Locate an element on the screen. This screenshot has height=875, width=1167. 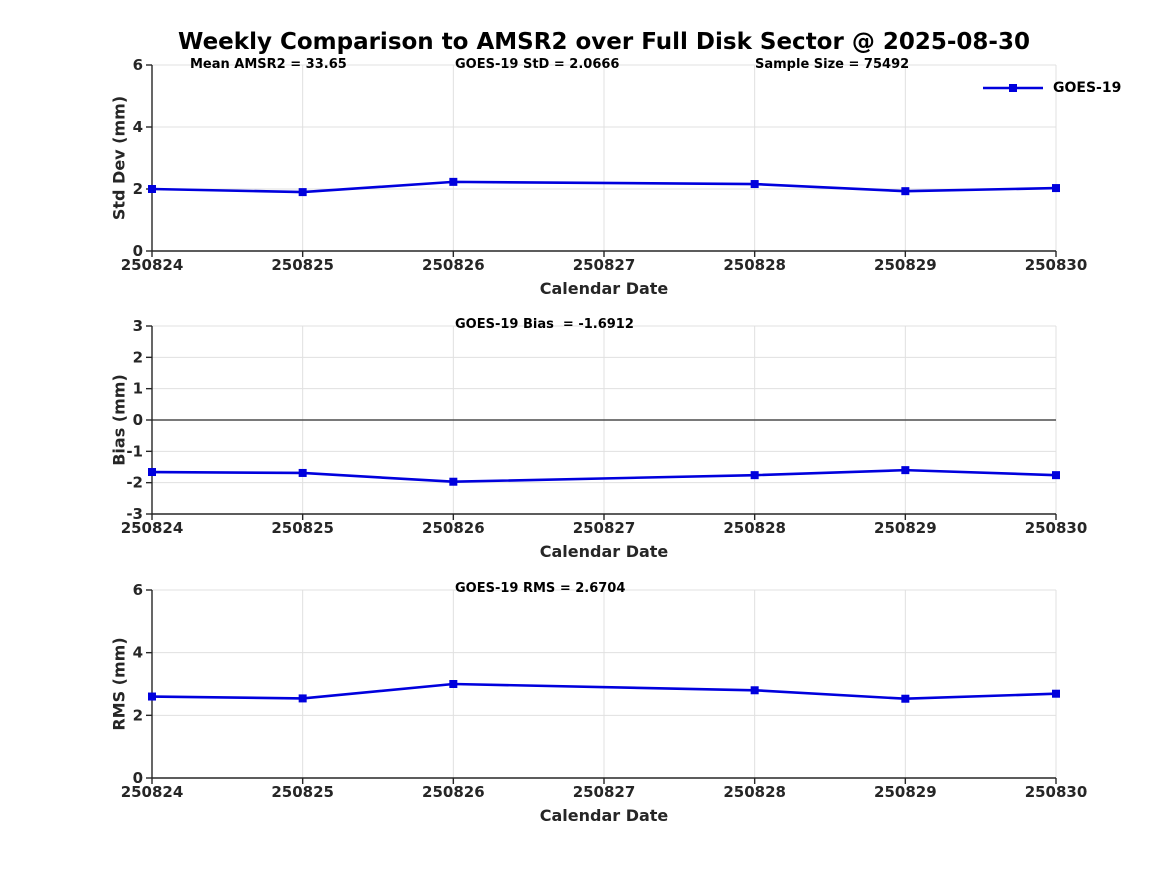
bias-y-axis-label: Bias (mm) is located at coordinates (119, 420).